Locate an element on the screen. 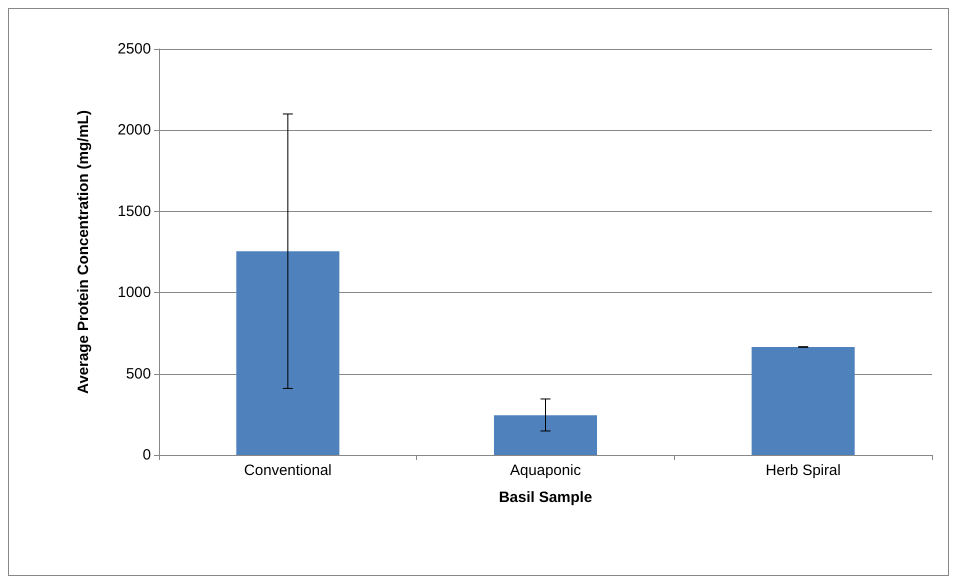  x-tick-label: Conventional is located at coordinates (288, 470).